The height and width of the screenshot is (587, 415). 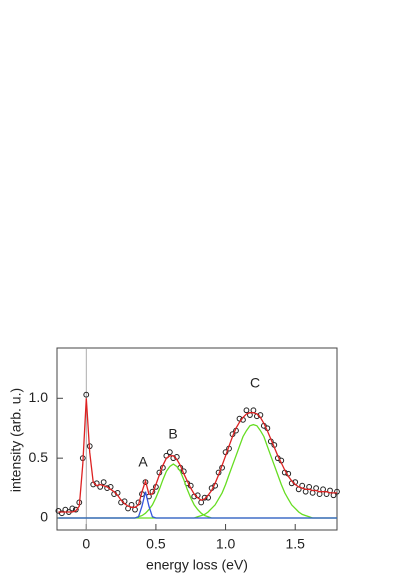 What do you see at coordinates (255, 383) in the screenshot?
I see `peak-label: C` at bounding box center [255, 383].